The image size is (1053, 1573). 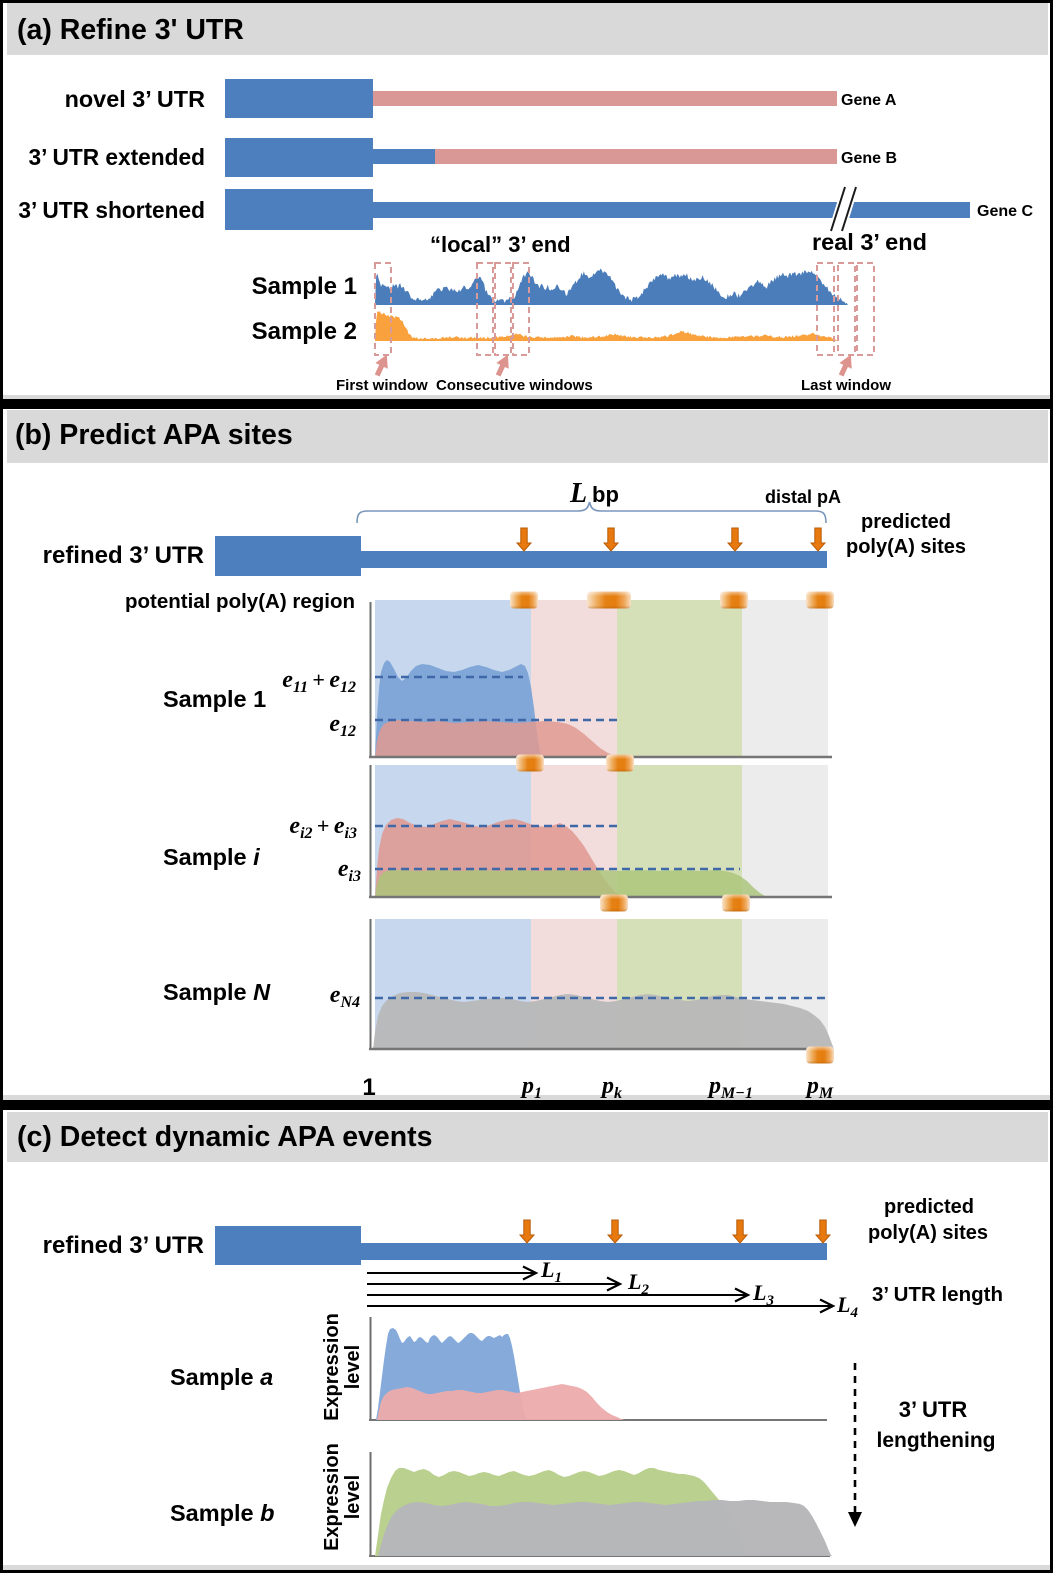 What do you see at coordinates (222, 1513) in the screenshot?
I see `svg-text: Sample b` at bounding box center [222, 1513].